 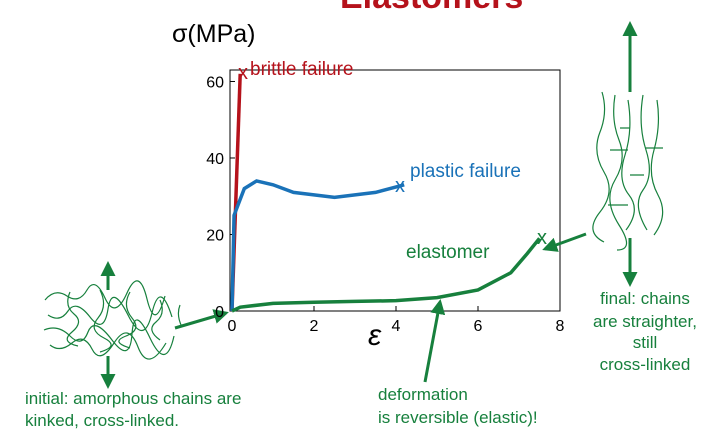 I want to click on annotation: still, so click(x=645, y=342).